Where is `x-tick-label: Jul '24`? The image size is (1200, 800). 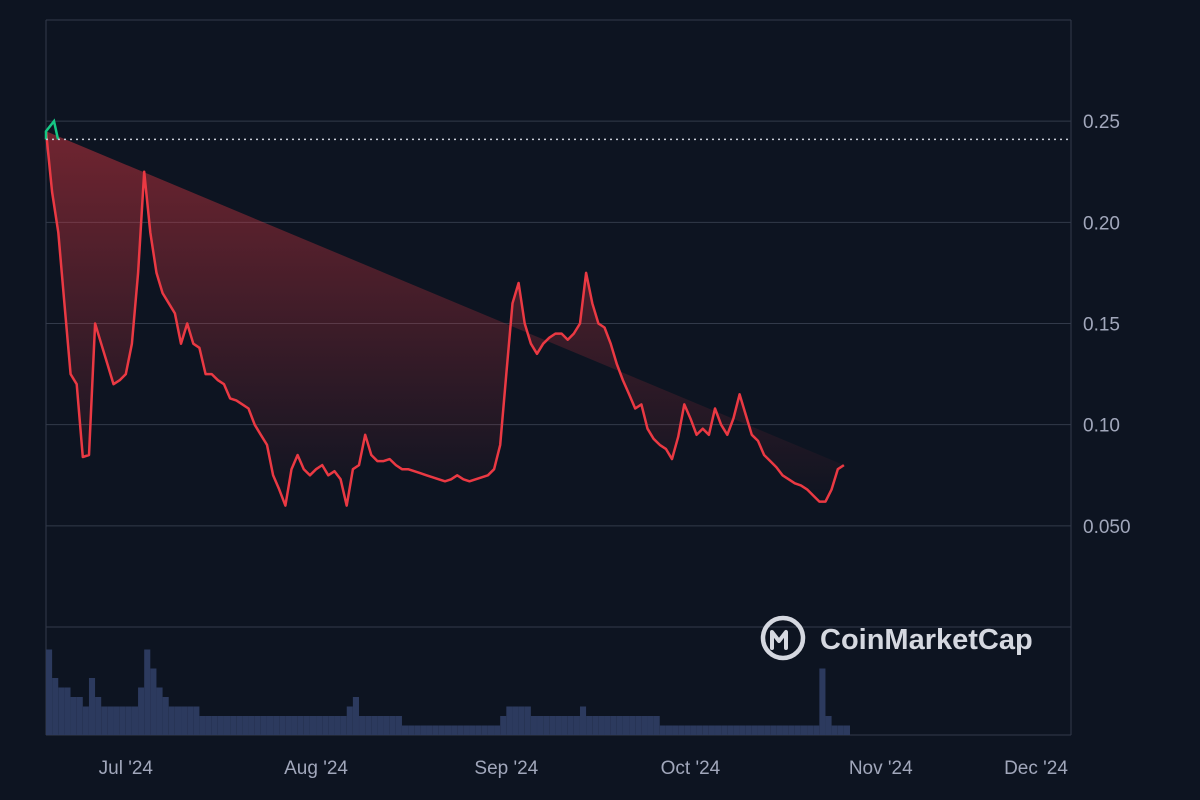
x-tick-label: Jul '24 is located at coordinates (126, 768).